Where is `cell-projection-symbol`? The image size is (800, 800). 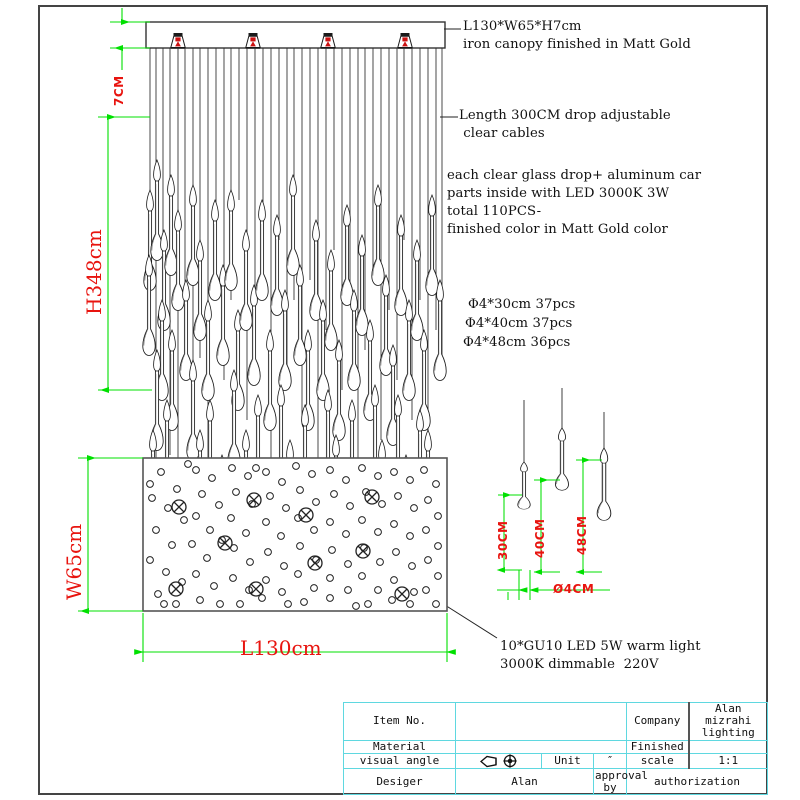 cell-projection-symbol is located at coordinates (498, 761).